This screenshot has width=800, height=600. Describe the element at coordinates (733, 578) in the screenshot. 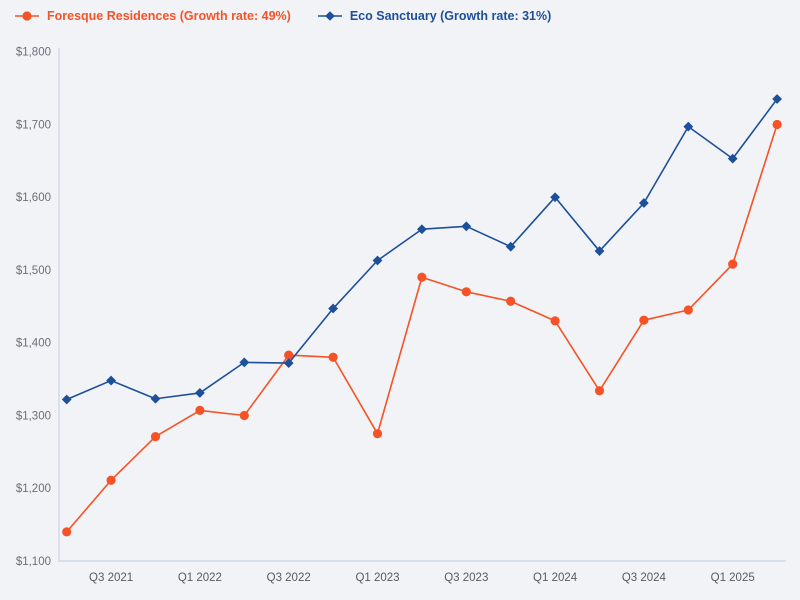

I see `x-tick-label: Q1 2025` at that location.